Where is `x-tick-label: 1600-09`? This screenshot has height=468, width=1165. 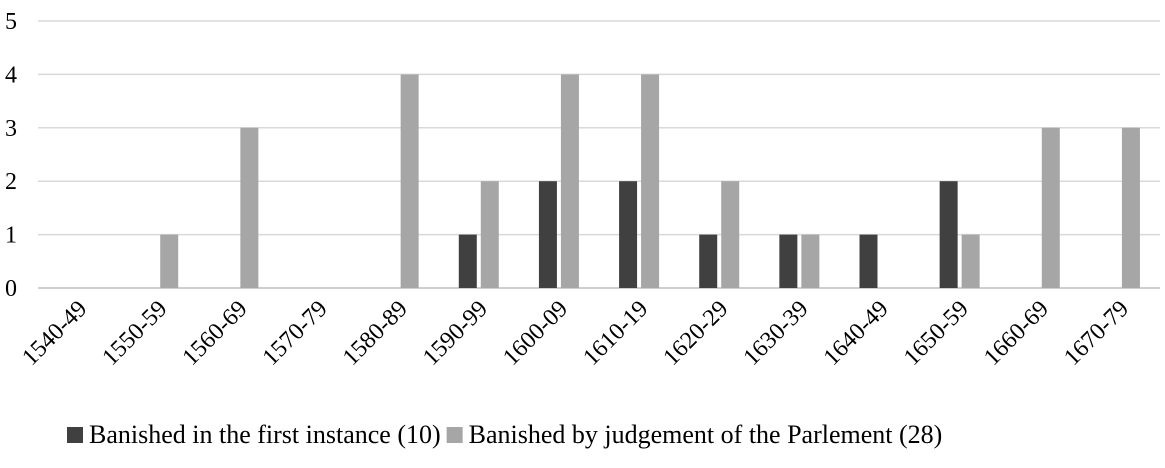
x-tick-label: 1600-09 is located at coordinates (535, 333).